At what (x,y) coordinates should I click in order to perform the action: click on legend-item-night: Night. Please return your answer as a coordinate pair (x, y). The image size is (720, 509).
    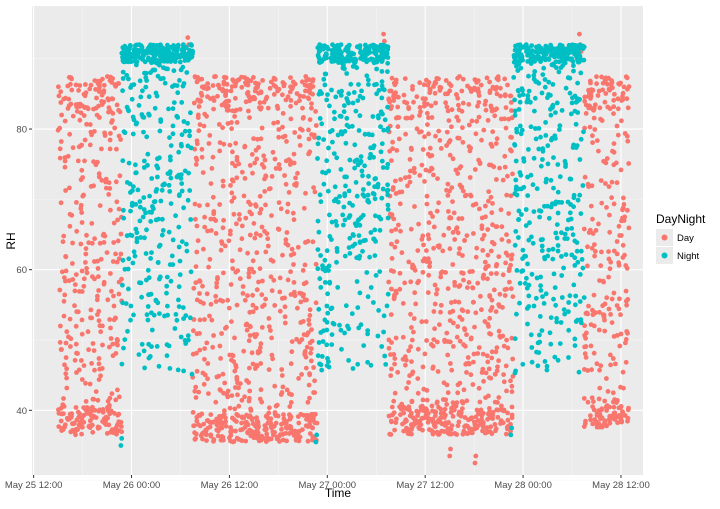
    Looking at the image, I should click on (678, 255).